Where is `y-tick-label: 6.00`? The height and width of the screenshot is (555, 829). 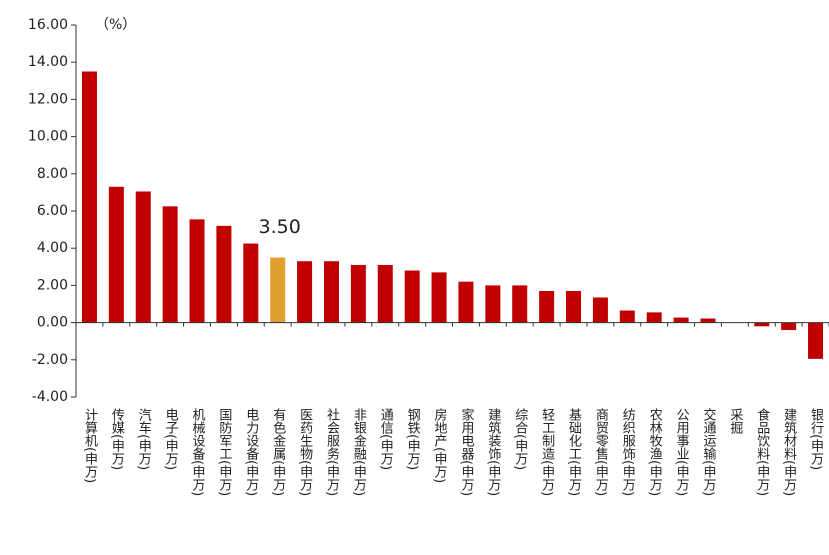 y-tick-label: 6.00 is located at coordinates (52, 211).